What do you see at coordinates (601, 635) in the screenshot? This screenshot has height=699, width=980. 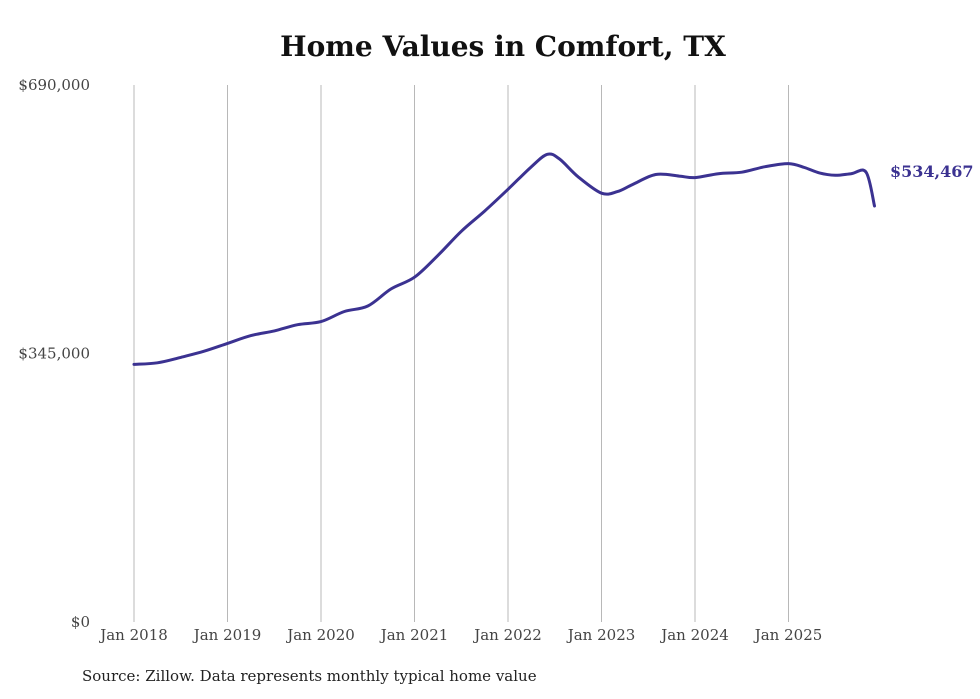 I see `x-tick-label: Jan 2023` at bounding box center [601, 635].